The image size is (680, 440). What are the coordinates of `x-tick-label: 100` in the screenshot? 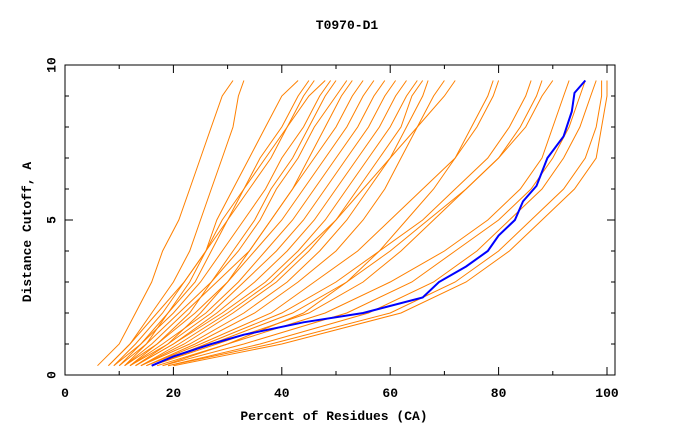 It's located at (607, 393).